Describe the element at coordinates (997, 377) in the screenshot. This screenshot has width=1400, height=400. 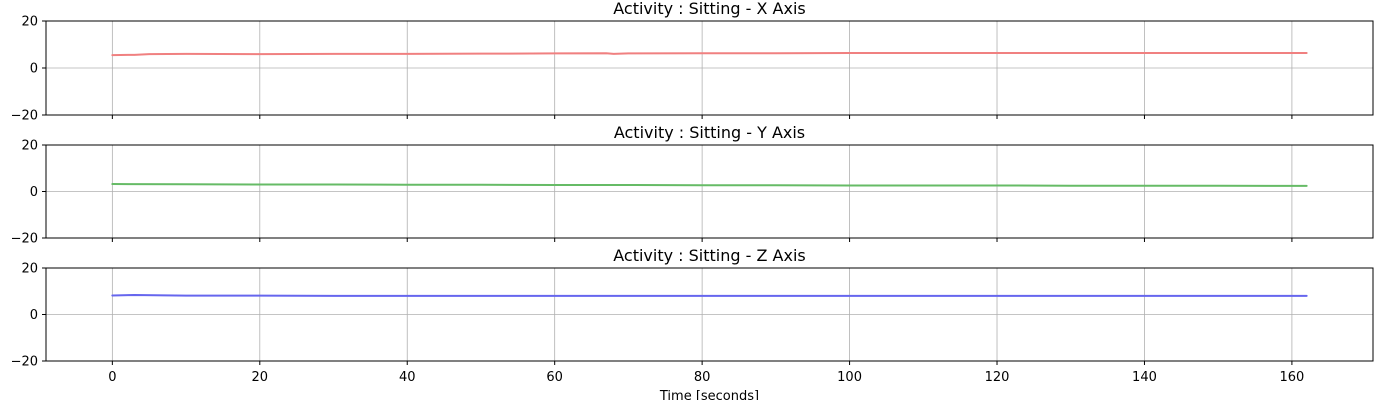
I see `z-axis-xtick-label: 120` at that location.